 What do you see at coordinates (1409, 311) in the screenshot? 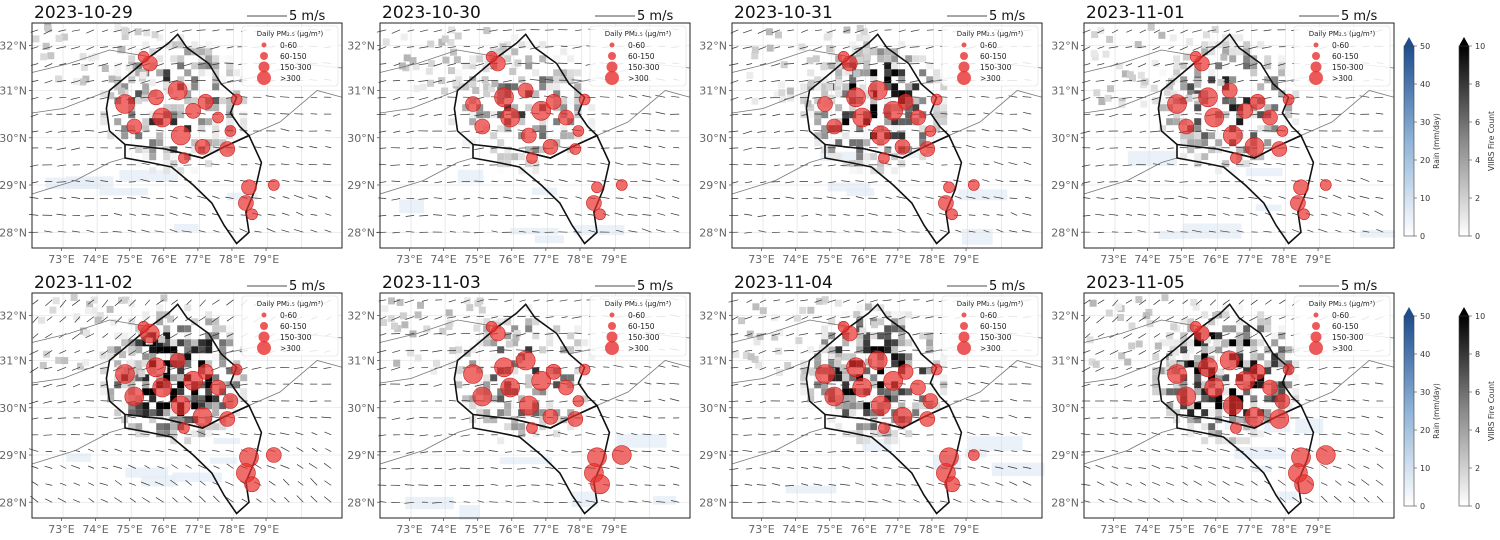
I see `colorbar-extend-arrow` at bounding box center [1409, 311].